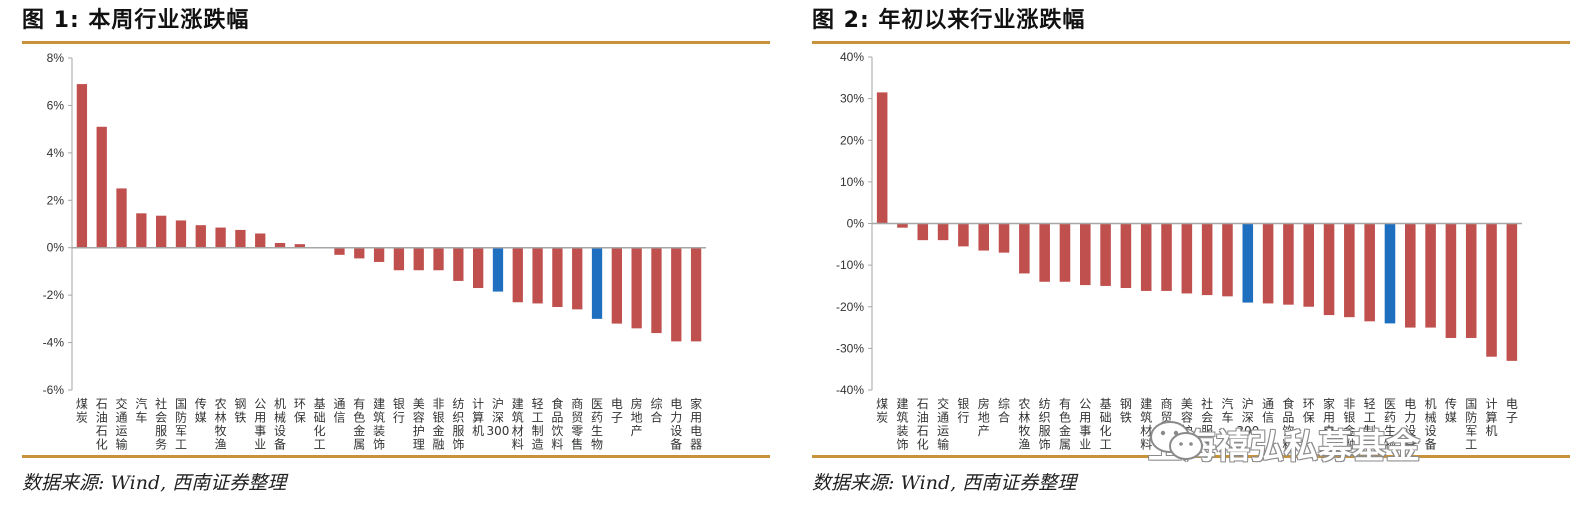 The image size is (1573, 513). Describe the element at coordinates (1085, 254) in the screenshot. I see `bar-公用事业` at that location.